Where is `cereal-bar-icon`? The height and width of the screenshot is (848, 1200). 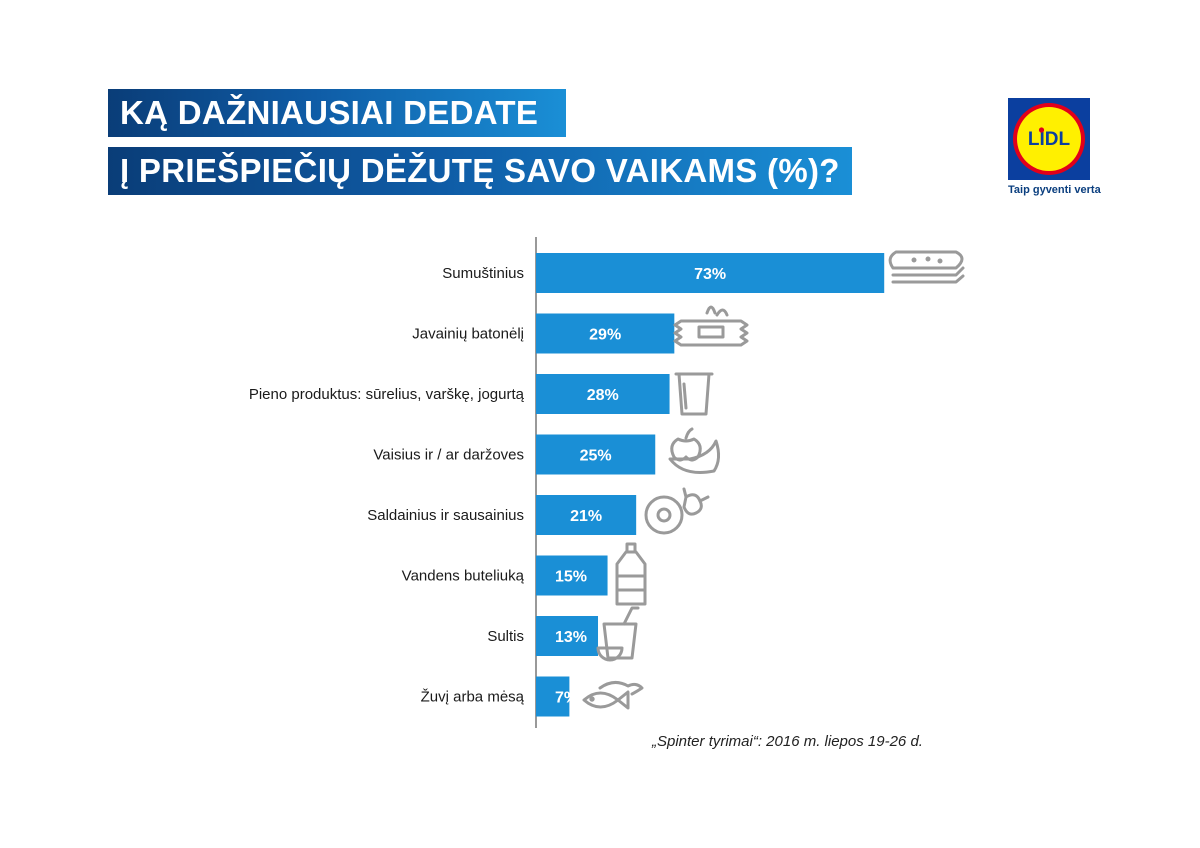
cereal-bar-icon is located at coordinates (711, 326).